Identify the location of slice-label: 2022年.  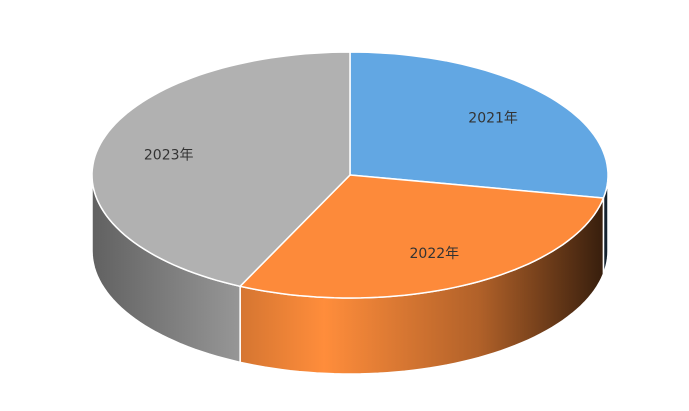
(435, 254).